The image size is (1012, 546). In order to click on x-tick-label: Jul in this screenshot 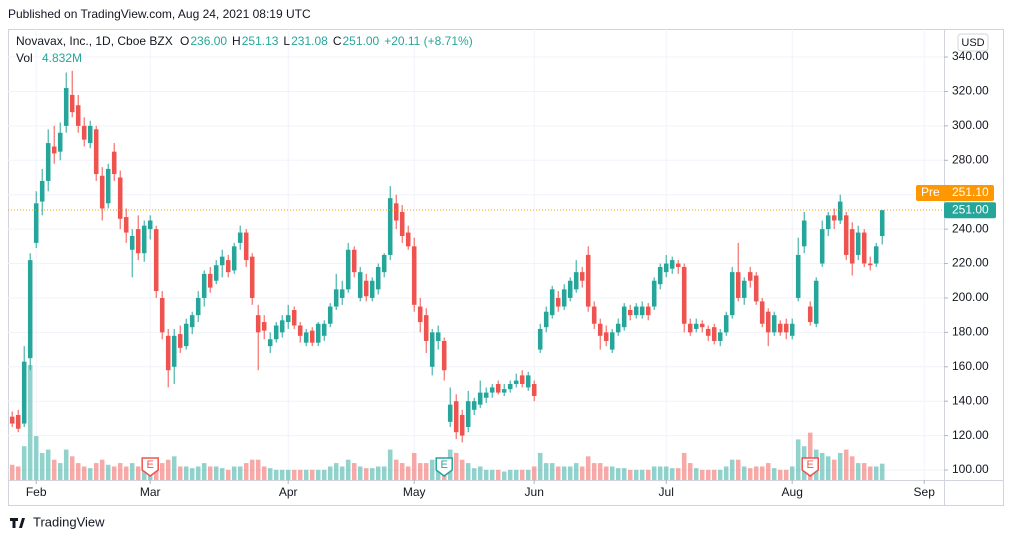, I will do `click(666, 492)`.